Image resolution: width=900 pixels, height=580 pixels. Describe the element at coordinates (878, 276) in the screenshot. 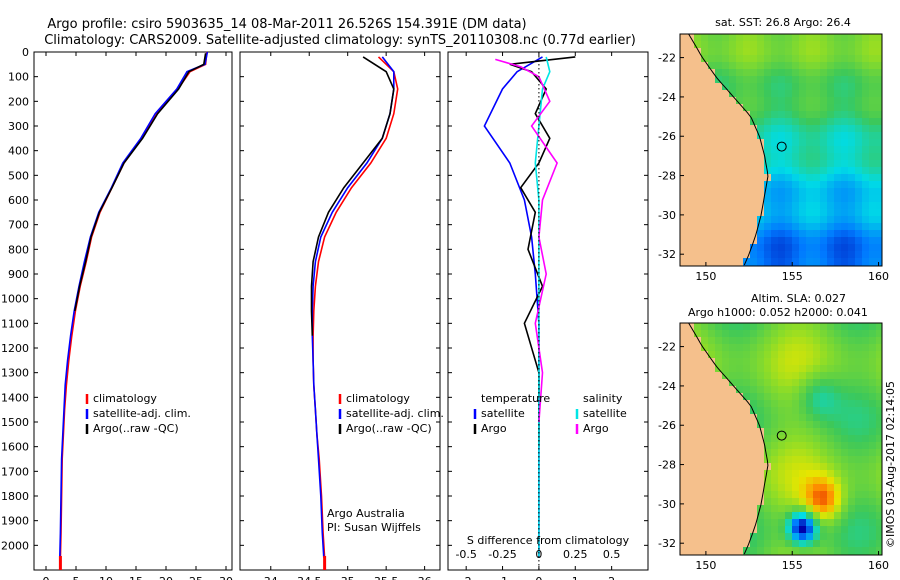

I see `sst_map-xtick-label: 160` at that location.